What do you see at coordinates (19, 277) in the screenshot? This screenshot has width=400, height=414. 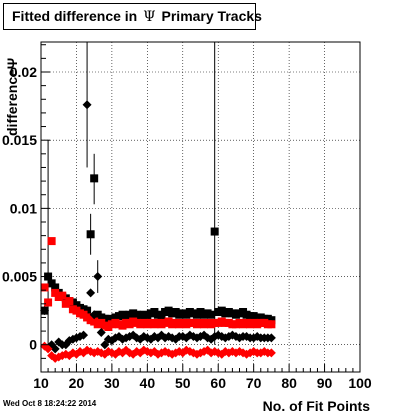 I see `y-tick-label: 0.005` at bounding box center [19, 277].